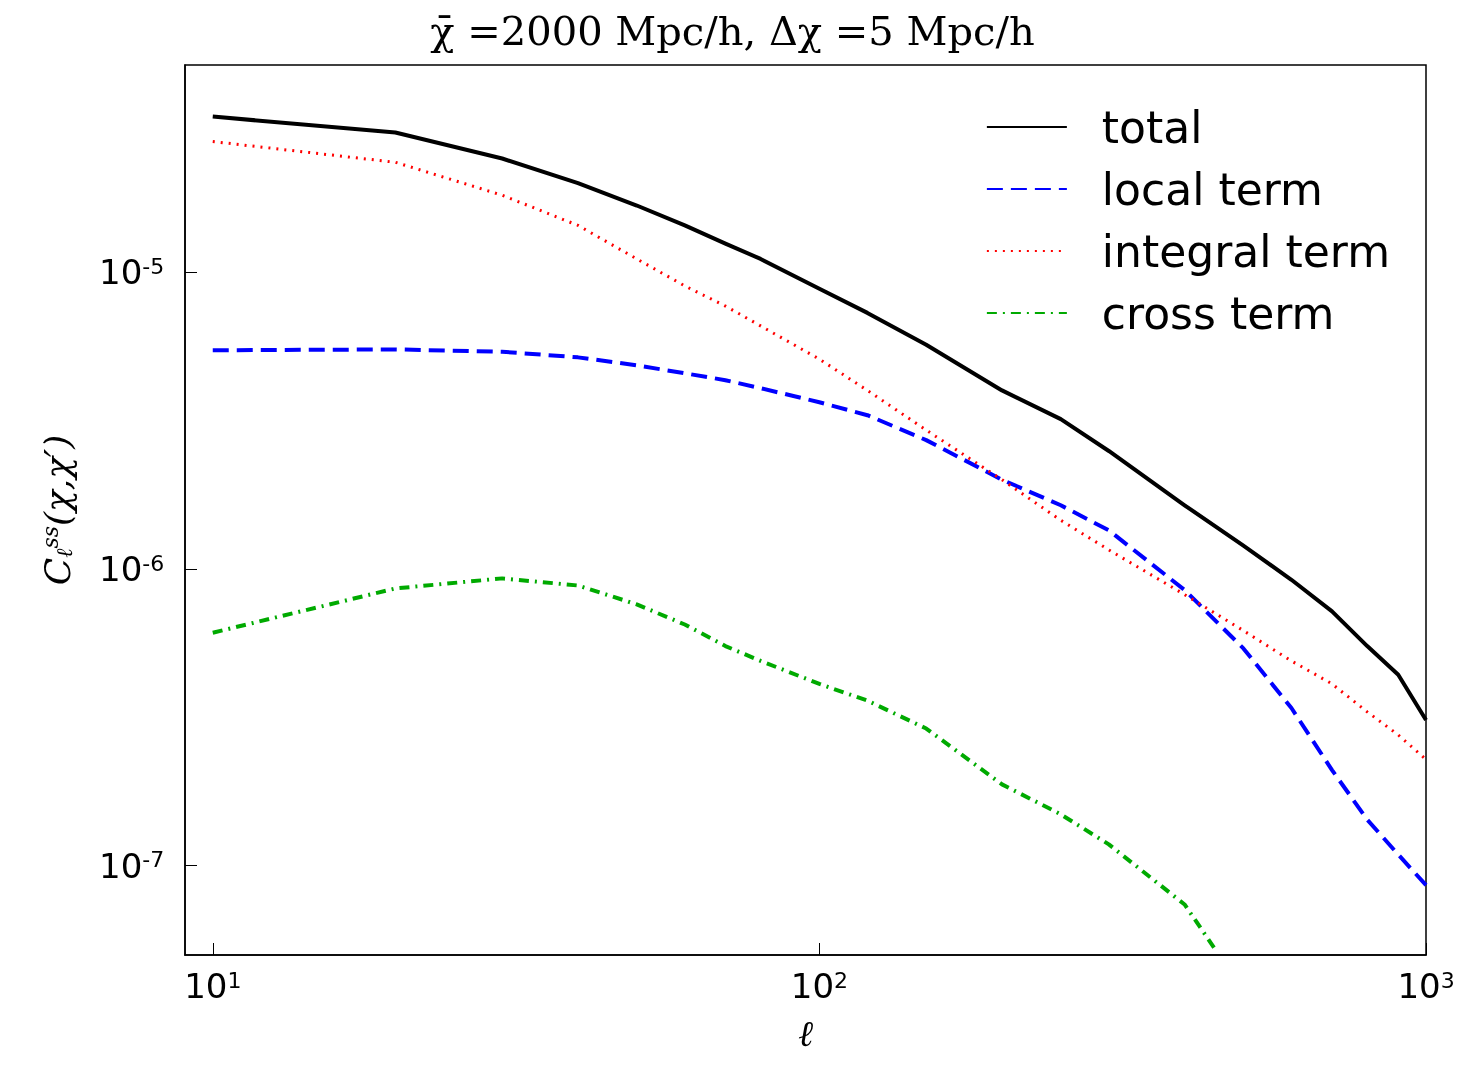 The image size is (1465, 1069). What do you see at coordinates (1218, 313) in the screenshot?
I see `legend-label: cross term` at bounding box center [1218, 313].